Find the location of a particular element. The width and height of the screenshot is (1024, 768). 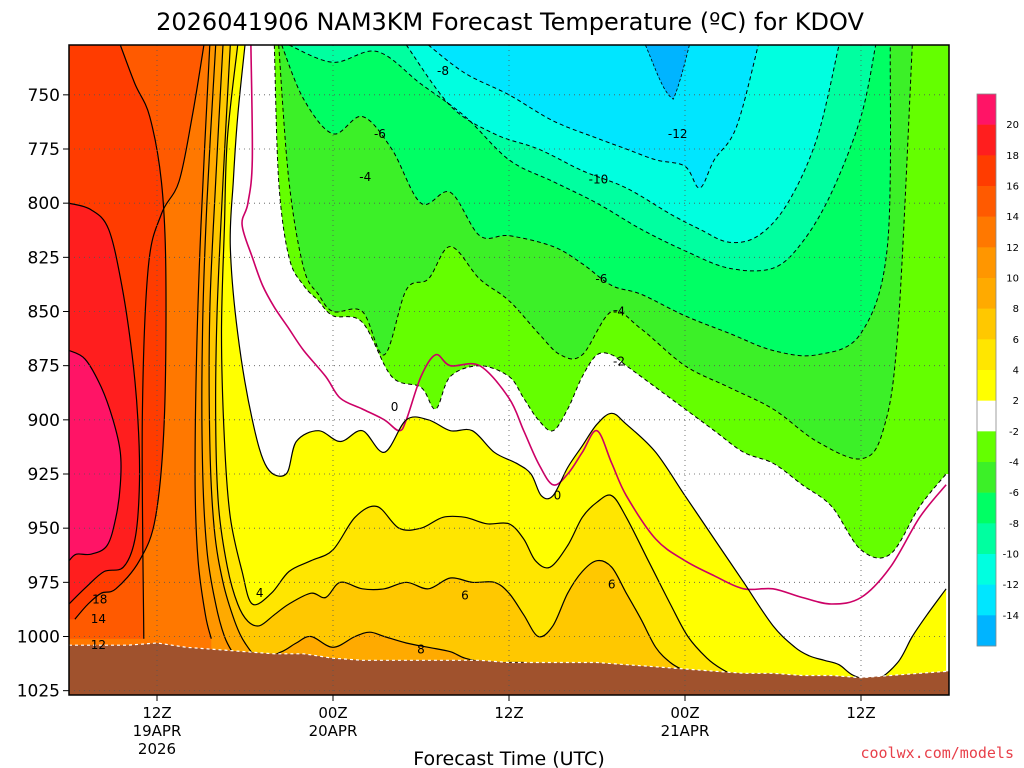

y-tick-label: 850 is located at coordinates (44, 313).